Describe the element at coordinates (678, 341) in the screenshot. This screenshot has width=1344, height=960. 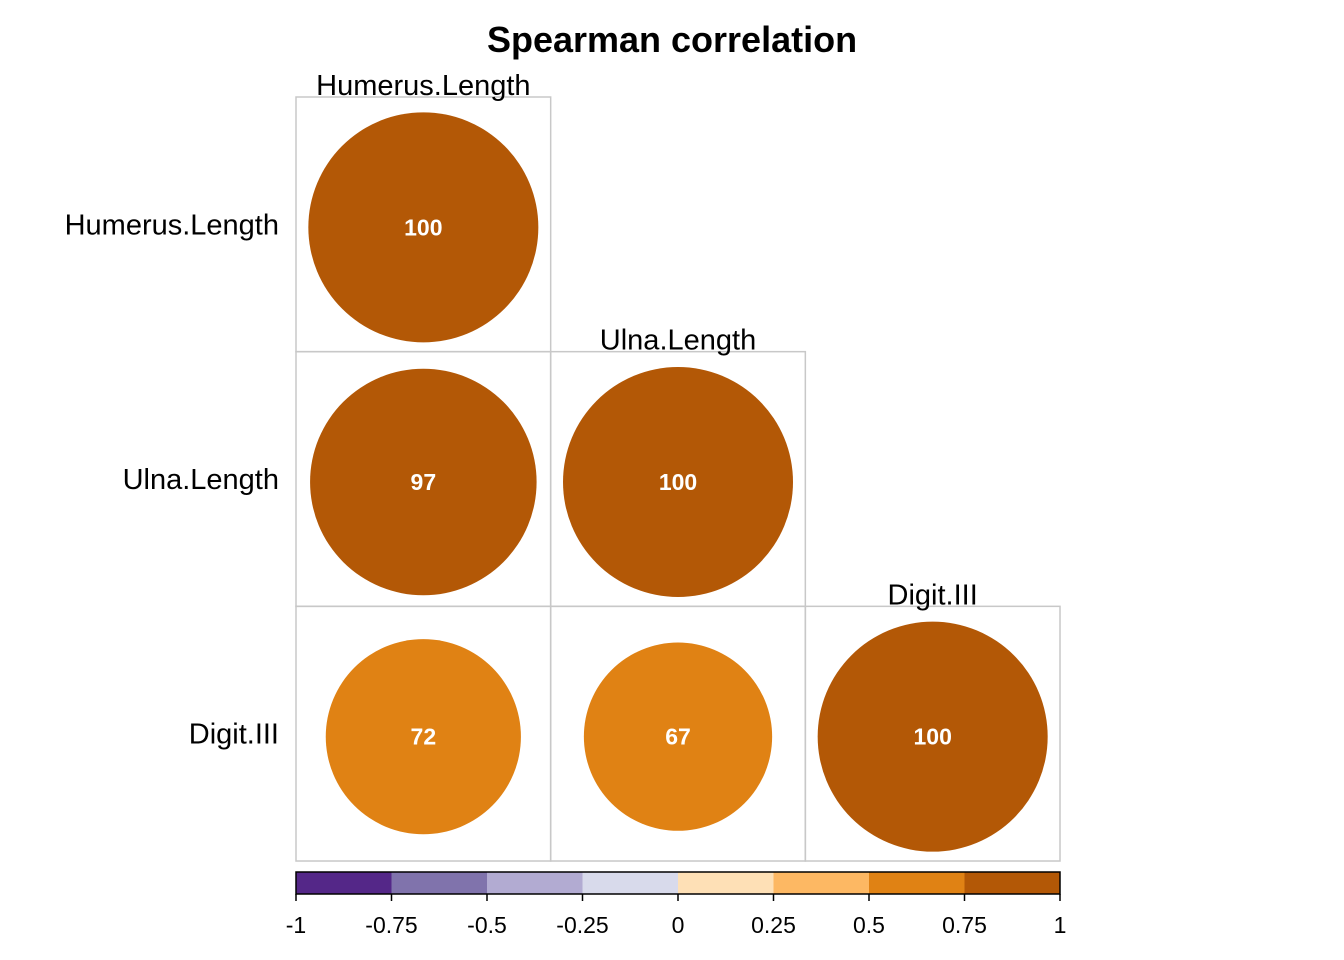
I see `column-label: Ulna.Length` at that location.